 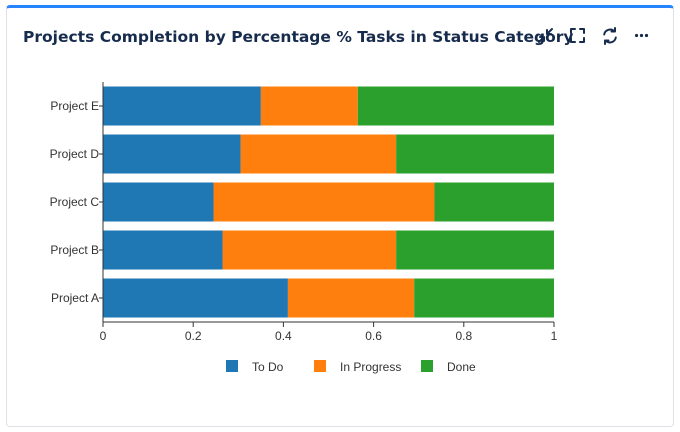 What do you see at coordinates (163, 250) in the screenshot?
I see `bar-project-b-to-do` at bounding box center [163, 250].